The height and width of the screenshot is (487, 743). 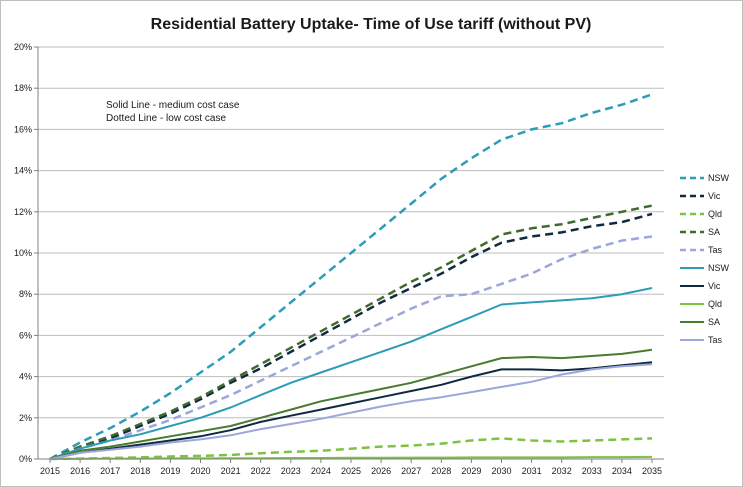 What do you see at coordinates (231, 471) in the screenshot?
I see `x-tick-label: 2021` at bounding box center [231, 471].